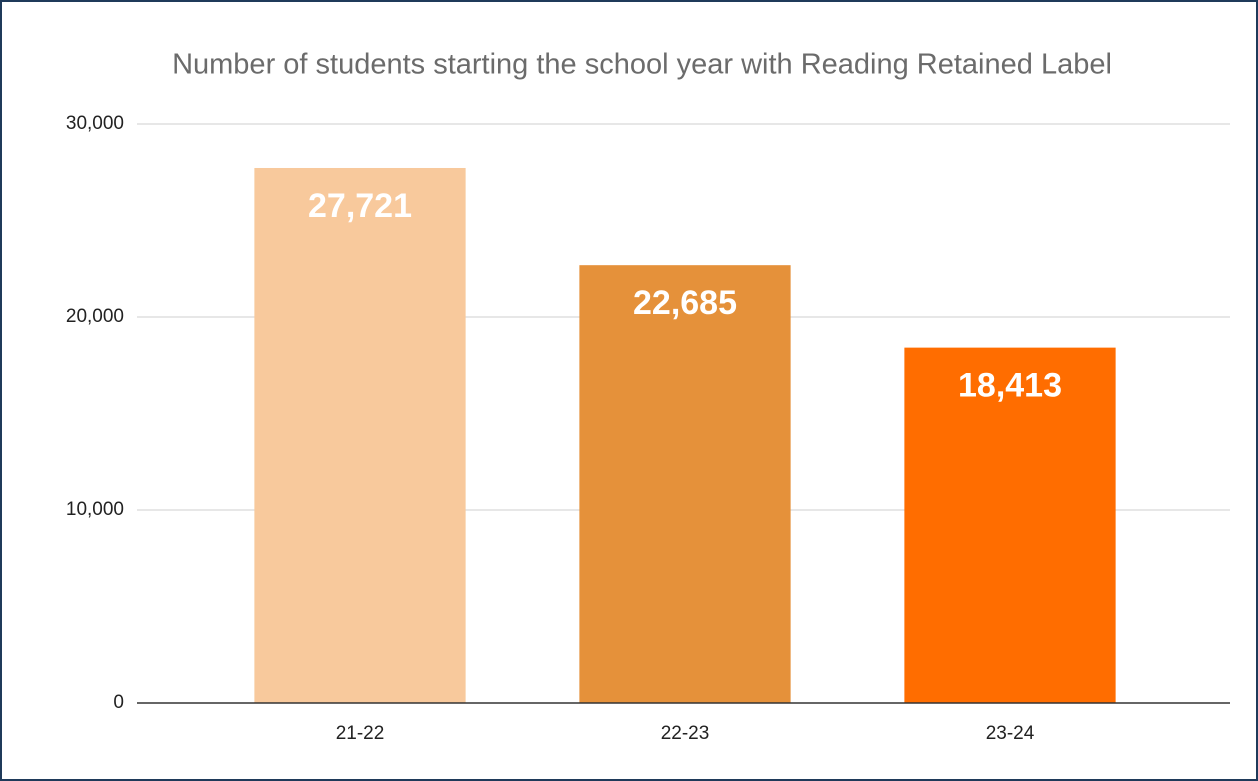 This screenshot has height=781, width=1258. Describe the element at coordinates (360, 733) in the screenshot. I see `x-tick-label: 21-22` at that location.